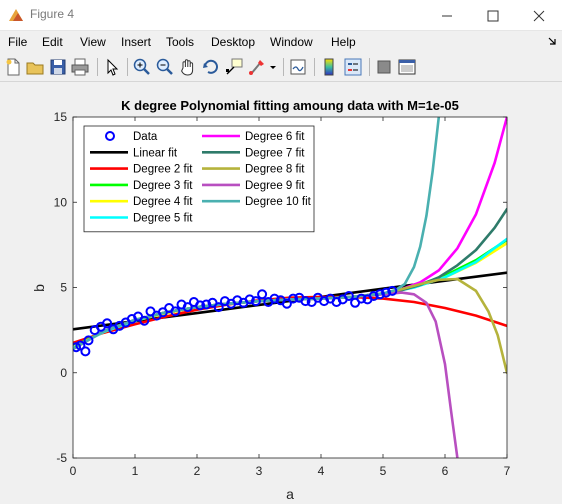 The image size is (562, 504). Describe the element at coordinates (155, 153) in the screenshot. I see `legend-label-linear-fit: Linear fit` at that location.